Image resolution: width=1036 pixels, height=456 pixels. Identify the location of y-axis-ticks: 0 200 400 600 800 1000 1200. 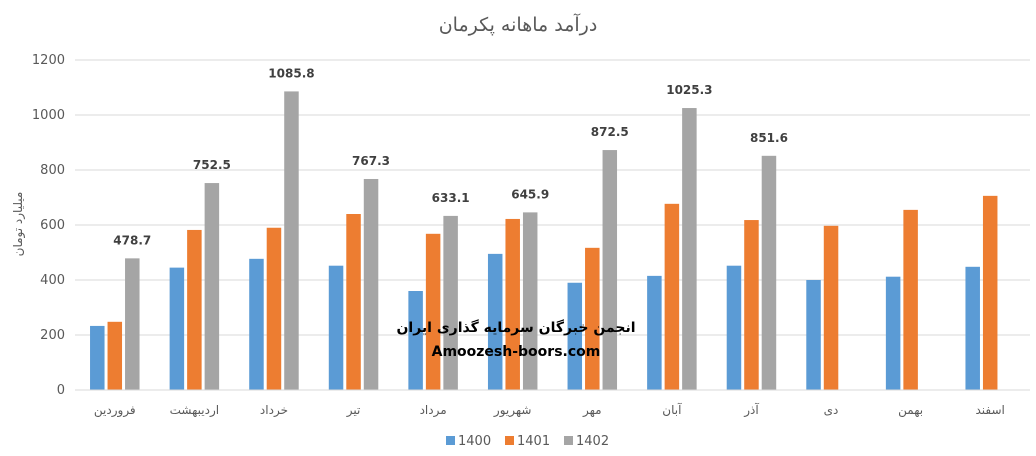
(48, 225).